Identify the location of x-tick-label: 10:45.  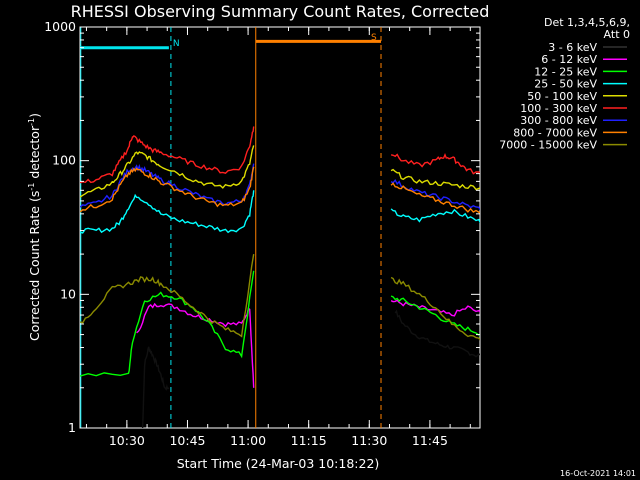
(187, 440).